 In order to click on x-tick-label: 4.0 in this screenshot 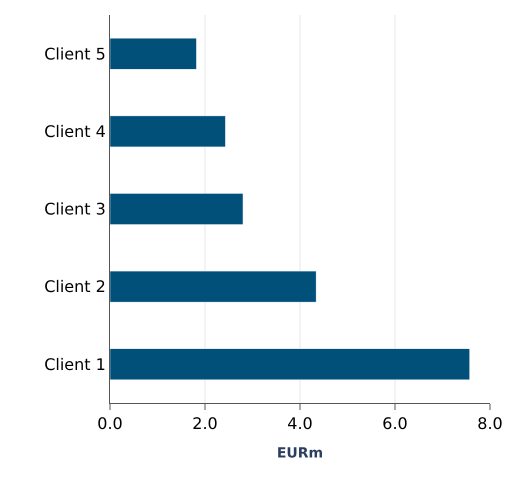, I will do `click(300, 424)`.